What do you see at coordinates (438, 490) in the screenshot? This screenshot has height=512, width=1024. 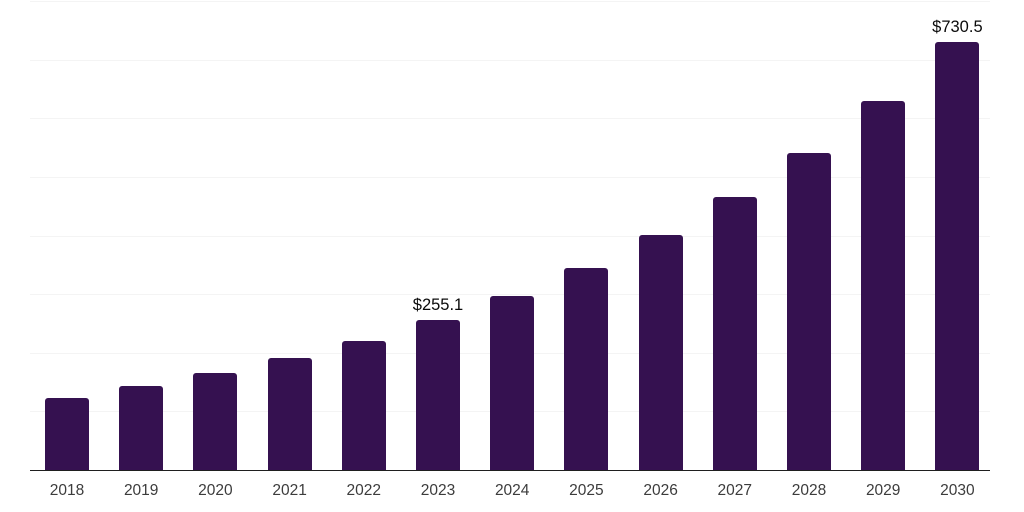 I see `x-tick-label-2023: 2023` at bounding box center [438, 490].